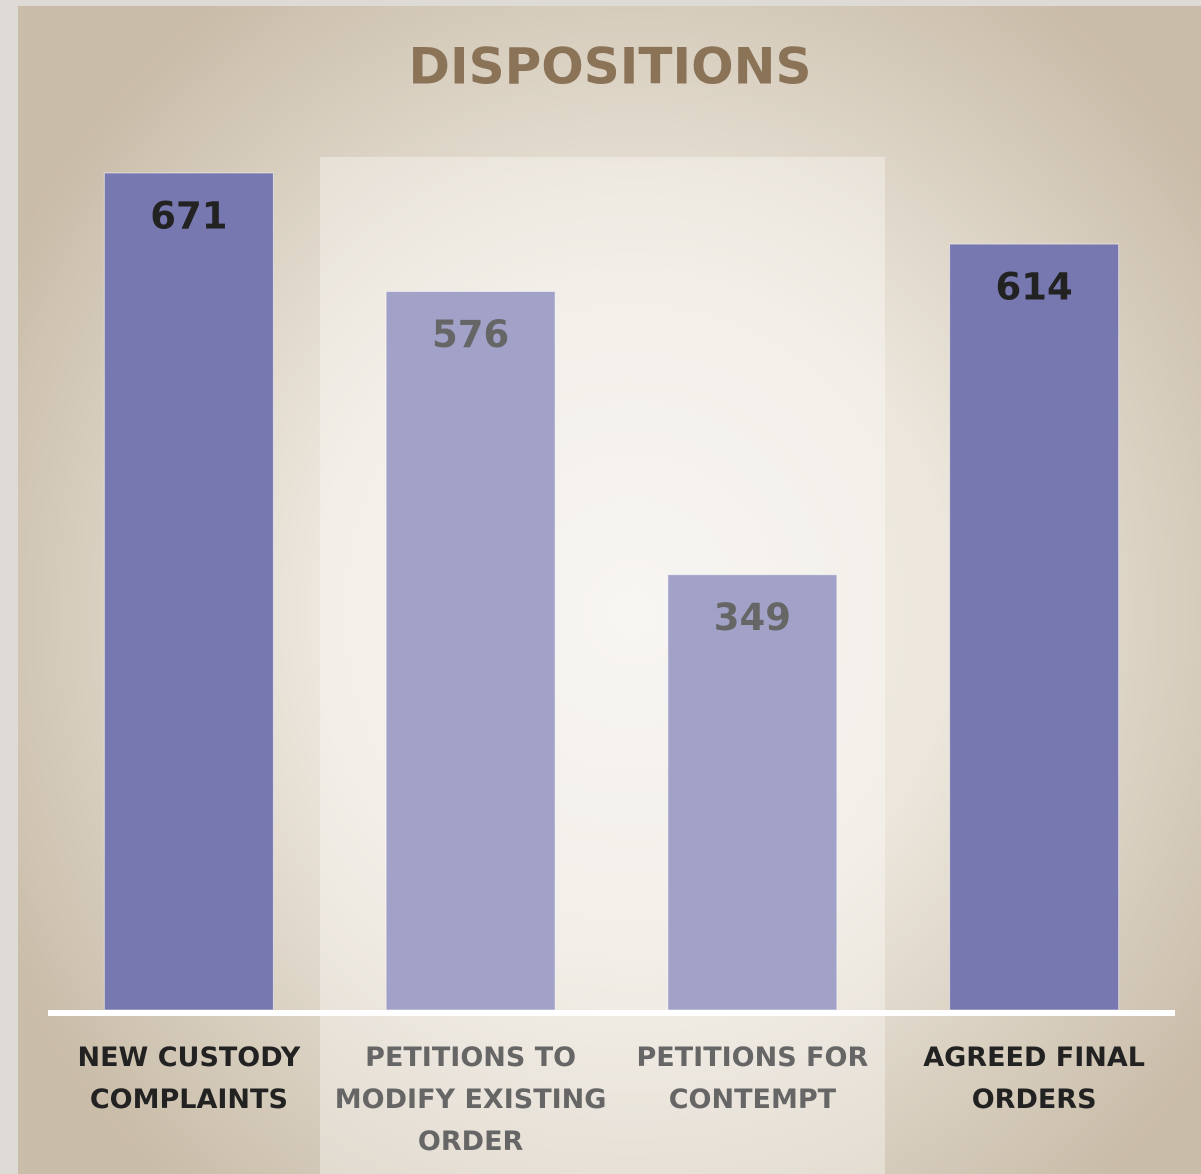  What do you see at coordinates (188, 216) in the screenshot?
I see `value-label: 671` at bounding box center [188, 216].